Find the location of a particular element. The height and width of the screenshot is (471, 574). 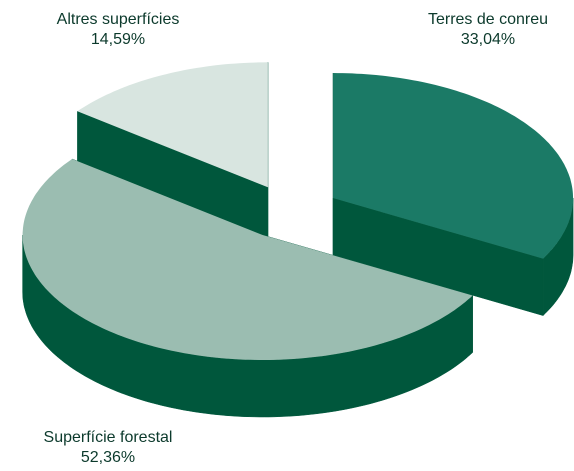

slice-label: Superfície forestal is located at coordinates (108, 437).